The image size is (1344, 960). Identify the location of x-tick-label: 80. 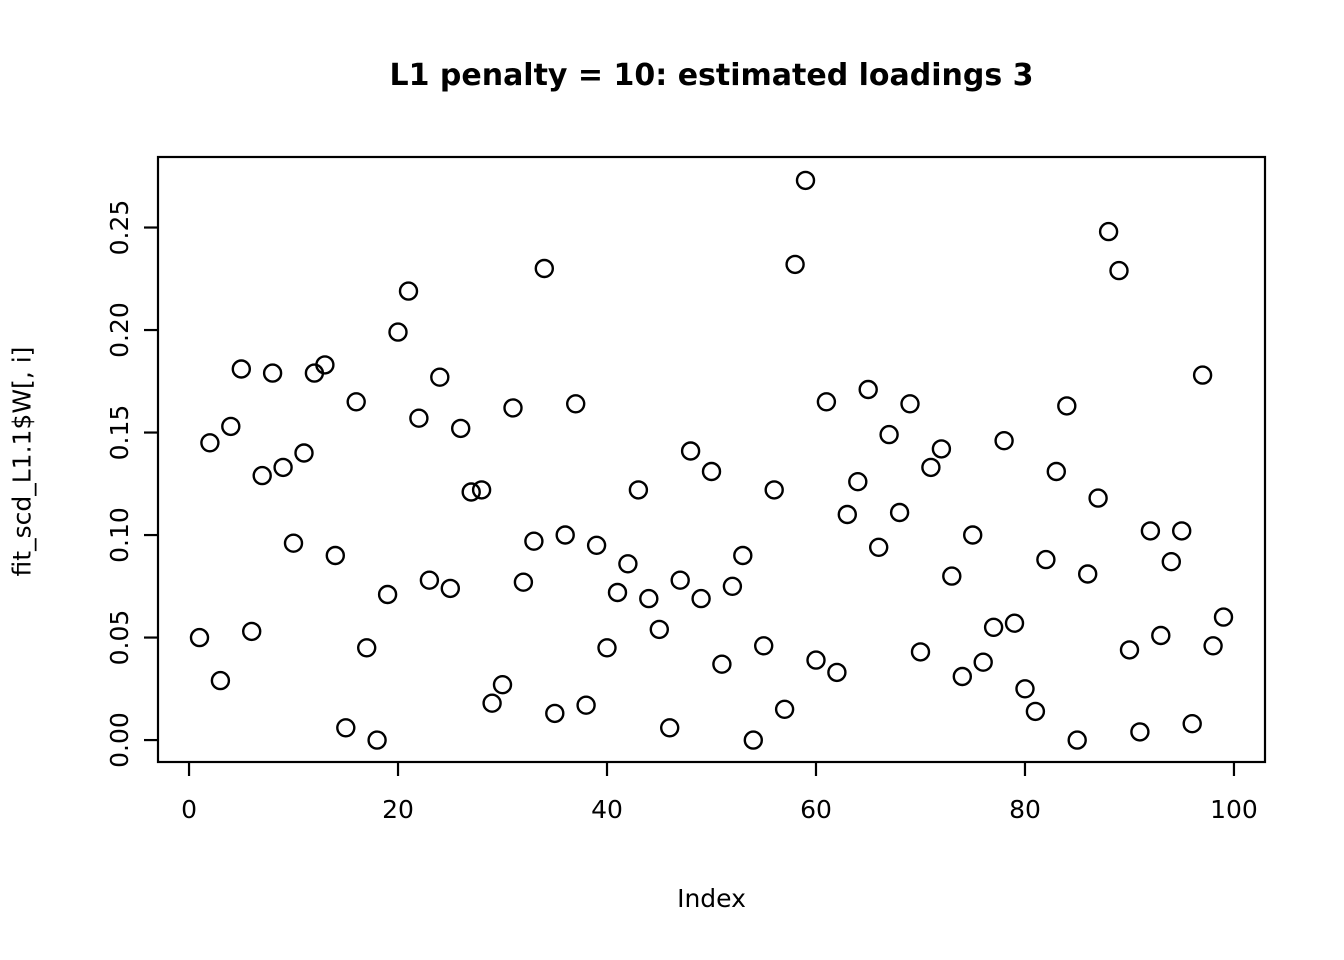
(1025, 809).